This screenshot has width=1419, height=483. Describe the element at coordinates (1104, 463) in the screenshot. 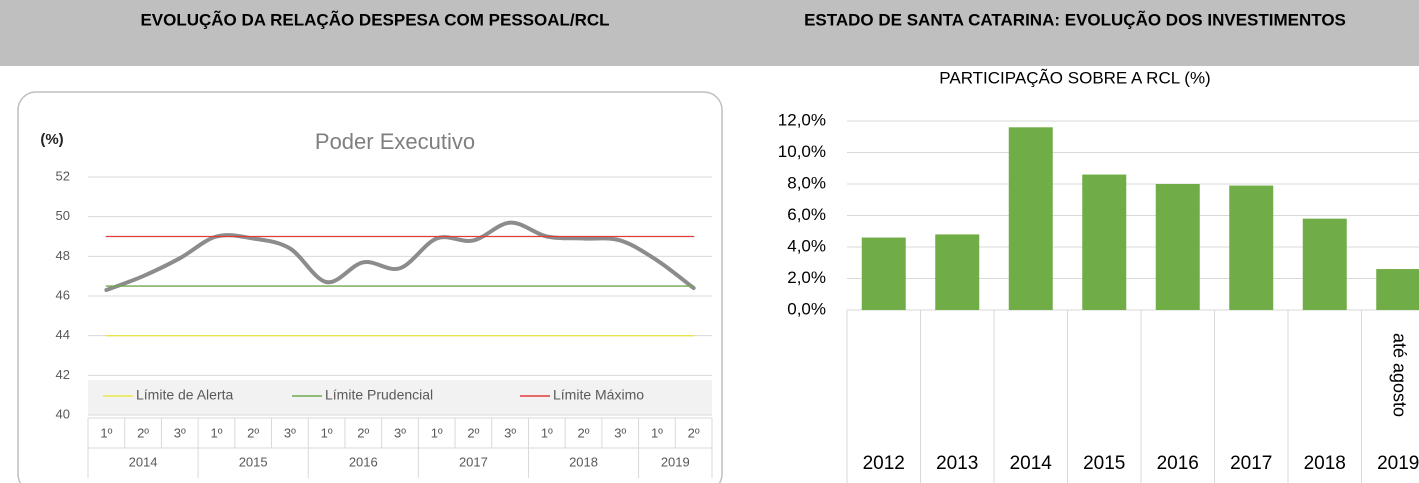

I see `x-tick-label: 2015` at that location.